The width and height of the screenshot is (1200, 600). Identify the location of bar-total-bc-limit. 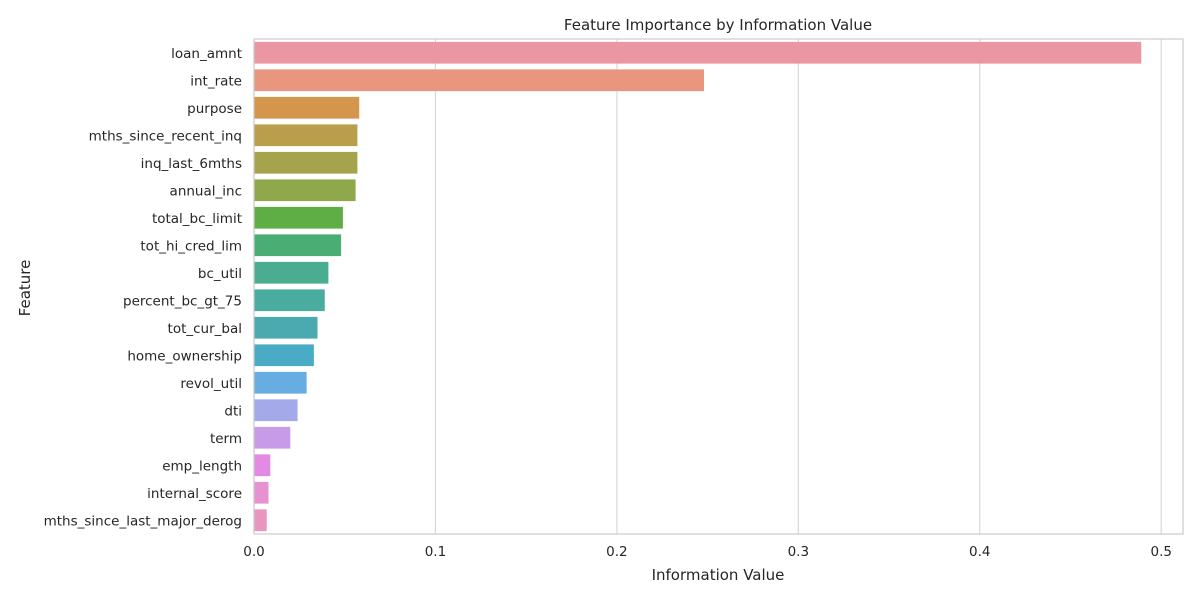
(298, 217).